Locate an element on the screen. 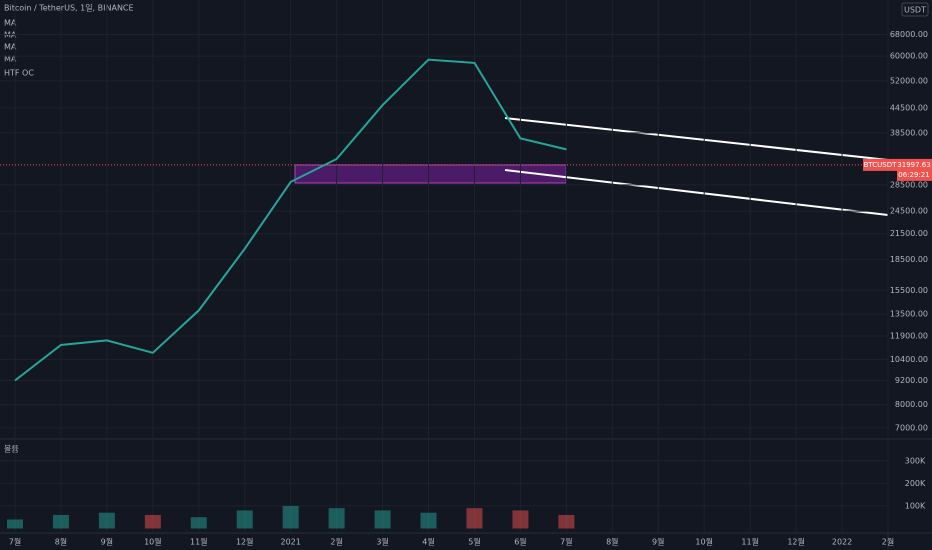  currency: USDT is located at coordinates (915, 10).